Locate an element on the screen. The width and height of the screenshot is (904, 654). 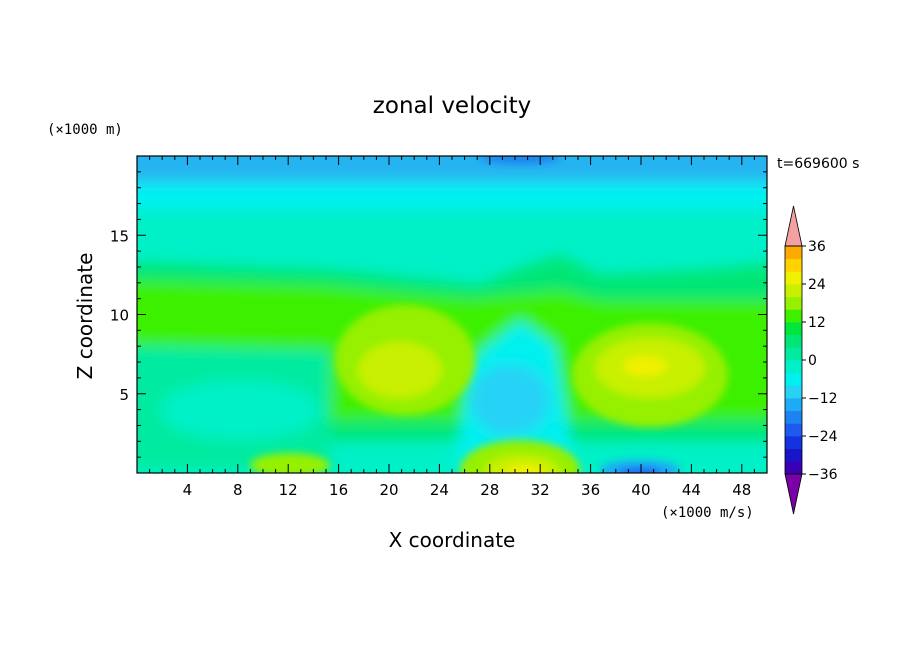
bottom-left-yellowgreen is located at coordinates (290, 463).